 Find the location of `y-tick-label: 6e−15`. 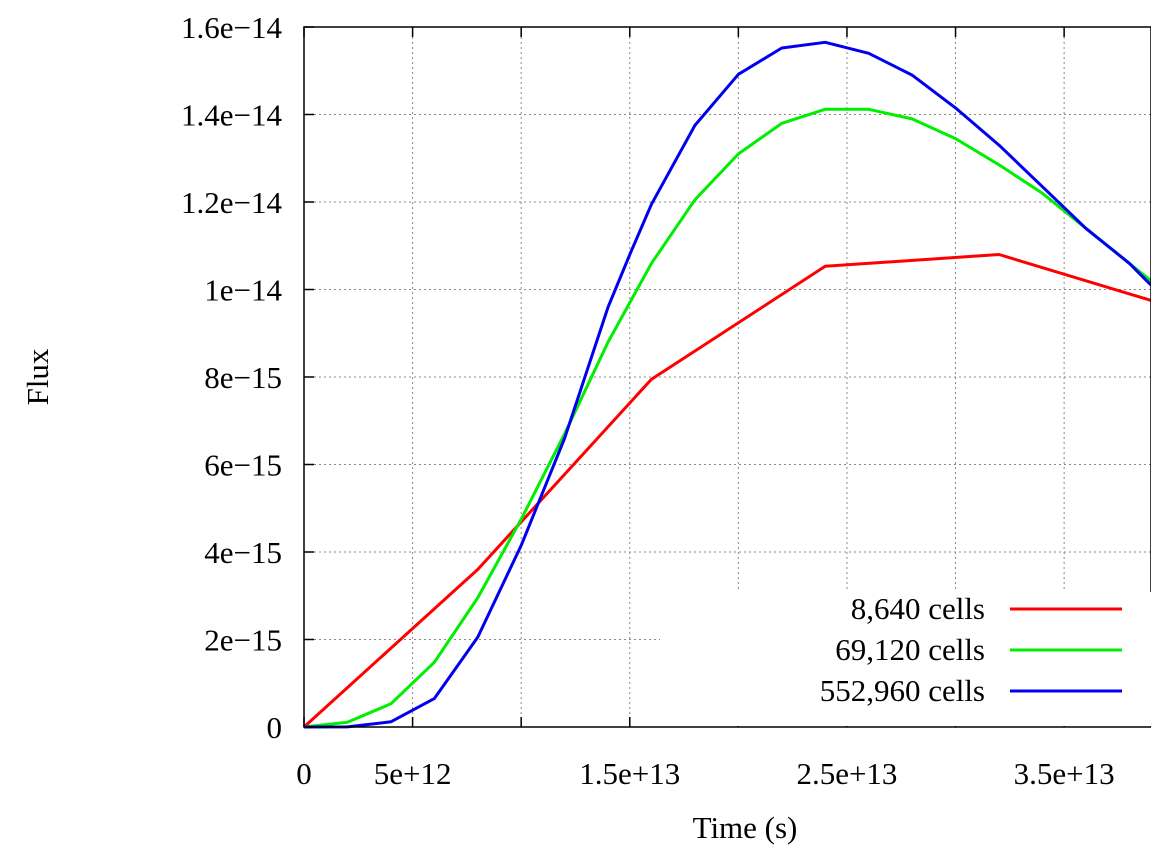

y-tick-label: 6e−15 is located at coordinates (243, 465).